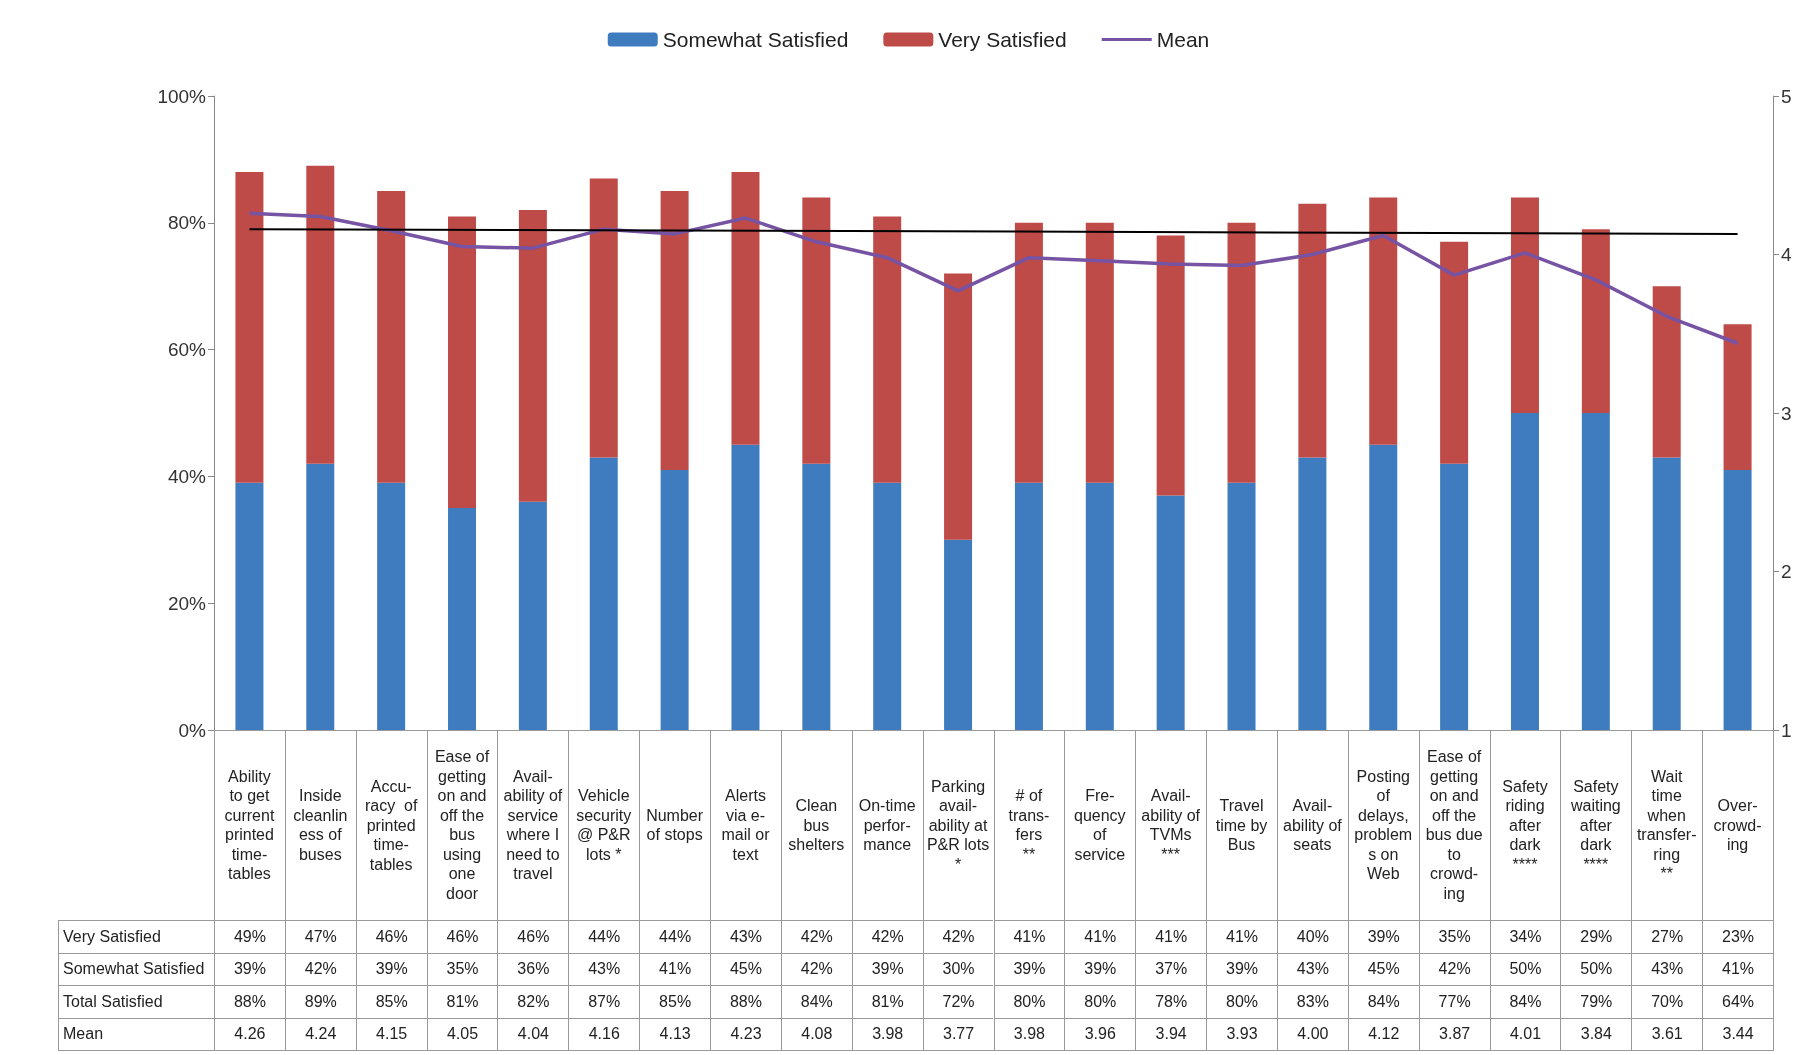 The width and height of the screenshot is (1817, 1055). What do you see at coordinates (958, 1033) in the screenshot?
I see `data-label: 3.77` at bounding box center [958, 1033].